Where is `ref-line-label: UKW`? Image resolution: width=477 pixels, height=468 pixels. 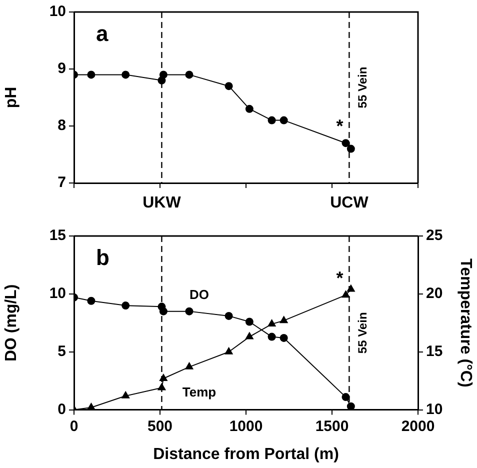
ref-line-label: UKW is located at coordinates (162, 203).